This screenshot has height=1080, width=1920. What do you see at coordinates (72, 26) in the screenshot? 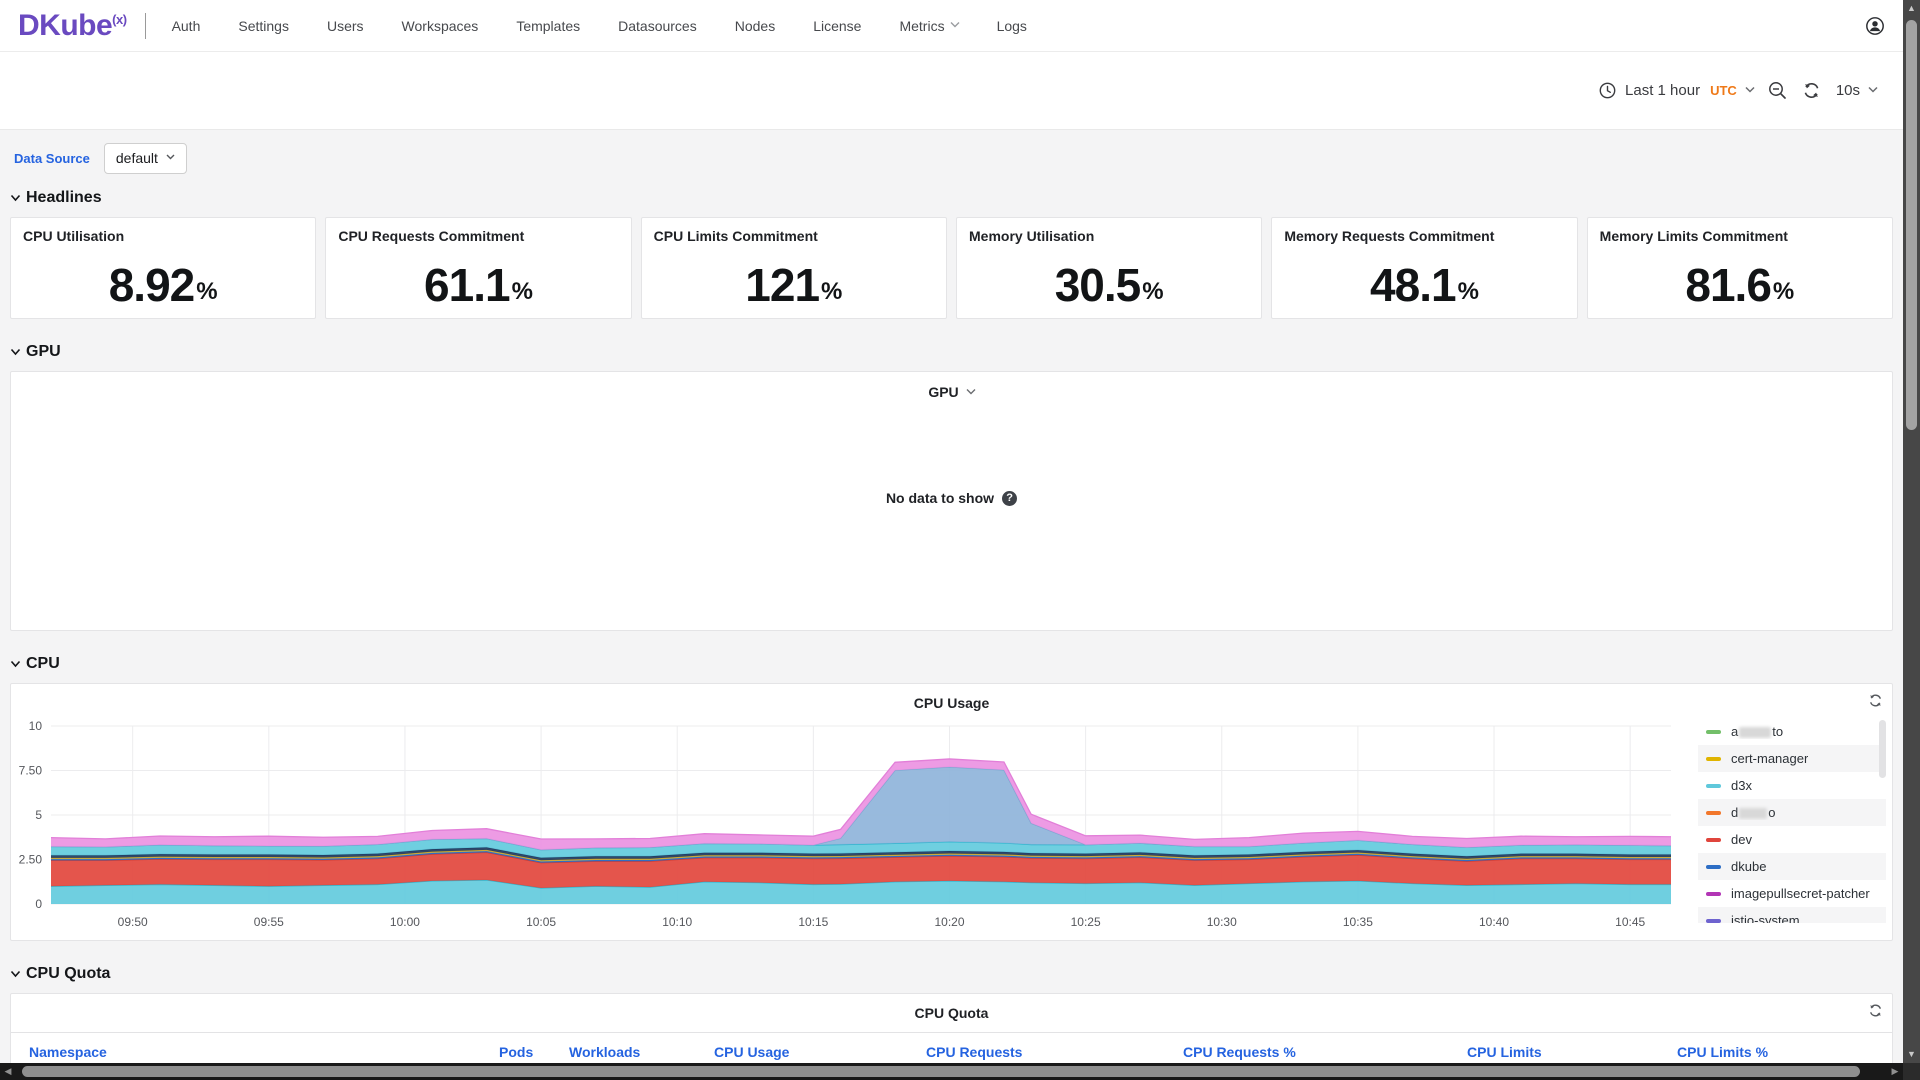
I see `dkube-logo: DKube(x)` at bounding box center [72, 26].